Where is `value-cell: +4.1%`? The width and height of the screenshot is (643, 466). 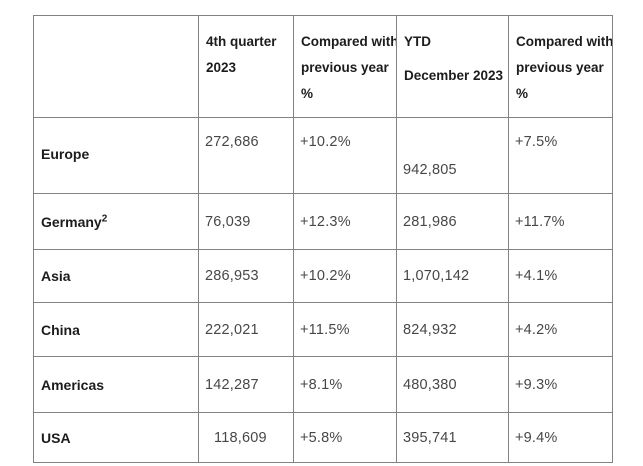
value-cell: +4.1% is located at coordinates (560, 276).